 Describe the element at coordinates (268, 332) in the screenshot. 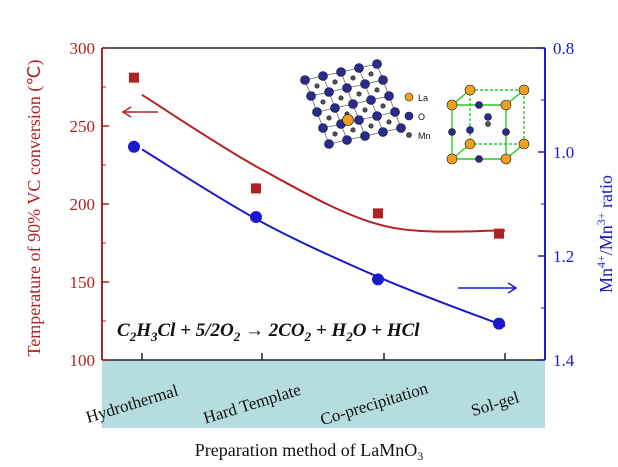

I see `reaction-equation: C2H3Cl + 5/2O2 → 2CO2 + H2O + HCl` at that location.